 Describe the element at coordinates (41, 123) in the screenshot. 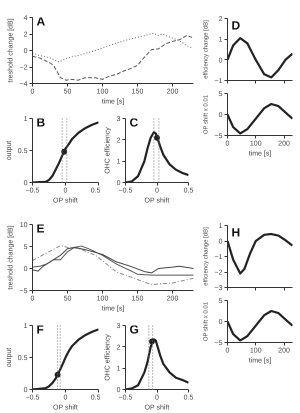

I see `annotation: B` at that location.